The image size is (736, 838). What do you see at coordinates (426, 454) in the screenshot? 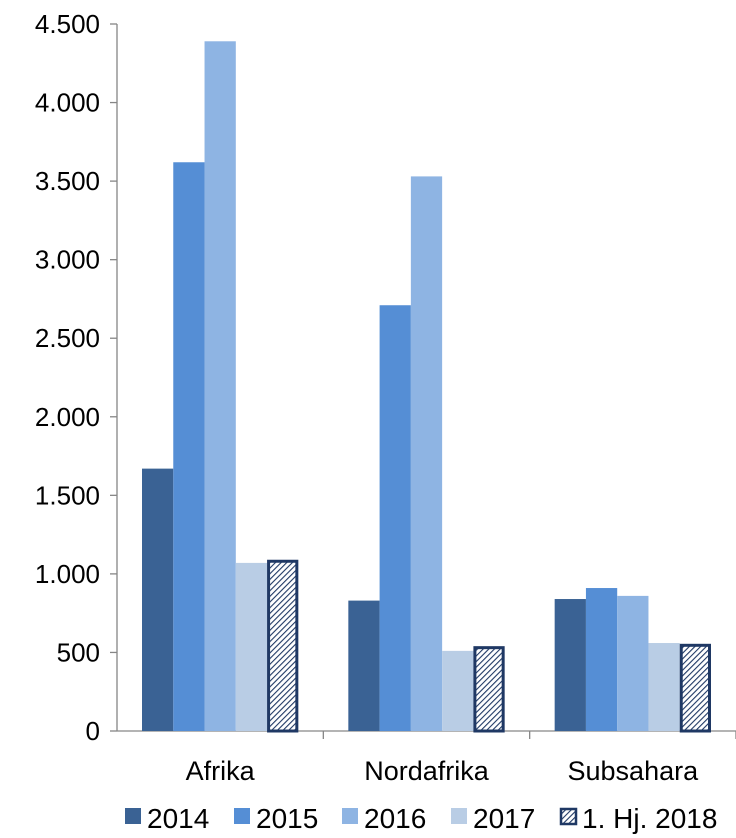
I see `bar-2016-nordafrika` at bounding box center [426, 454].